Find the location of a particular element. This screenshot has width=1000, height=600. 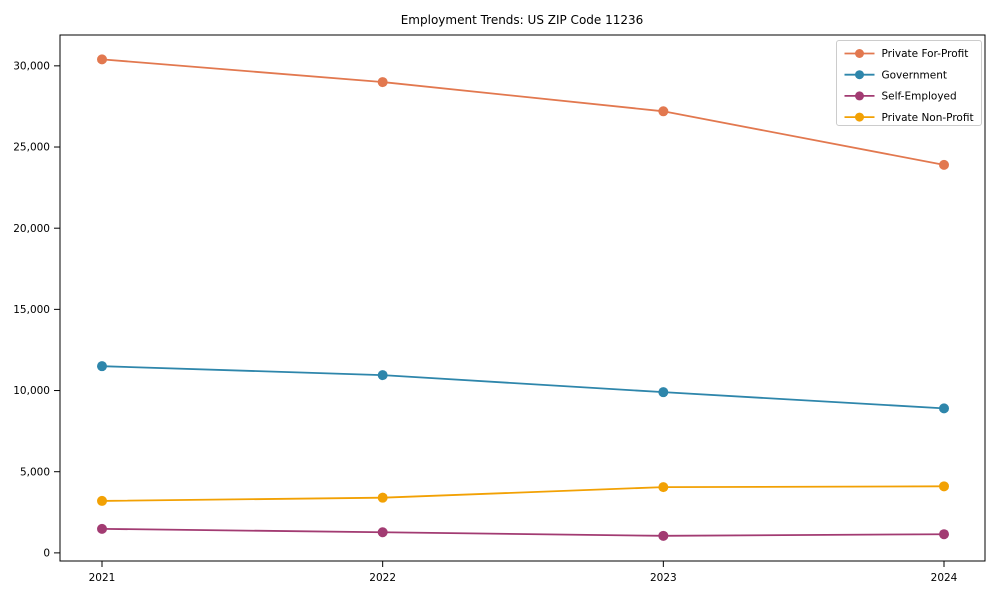

legend-box is located at coordinates (909, 83).